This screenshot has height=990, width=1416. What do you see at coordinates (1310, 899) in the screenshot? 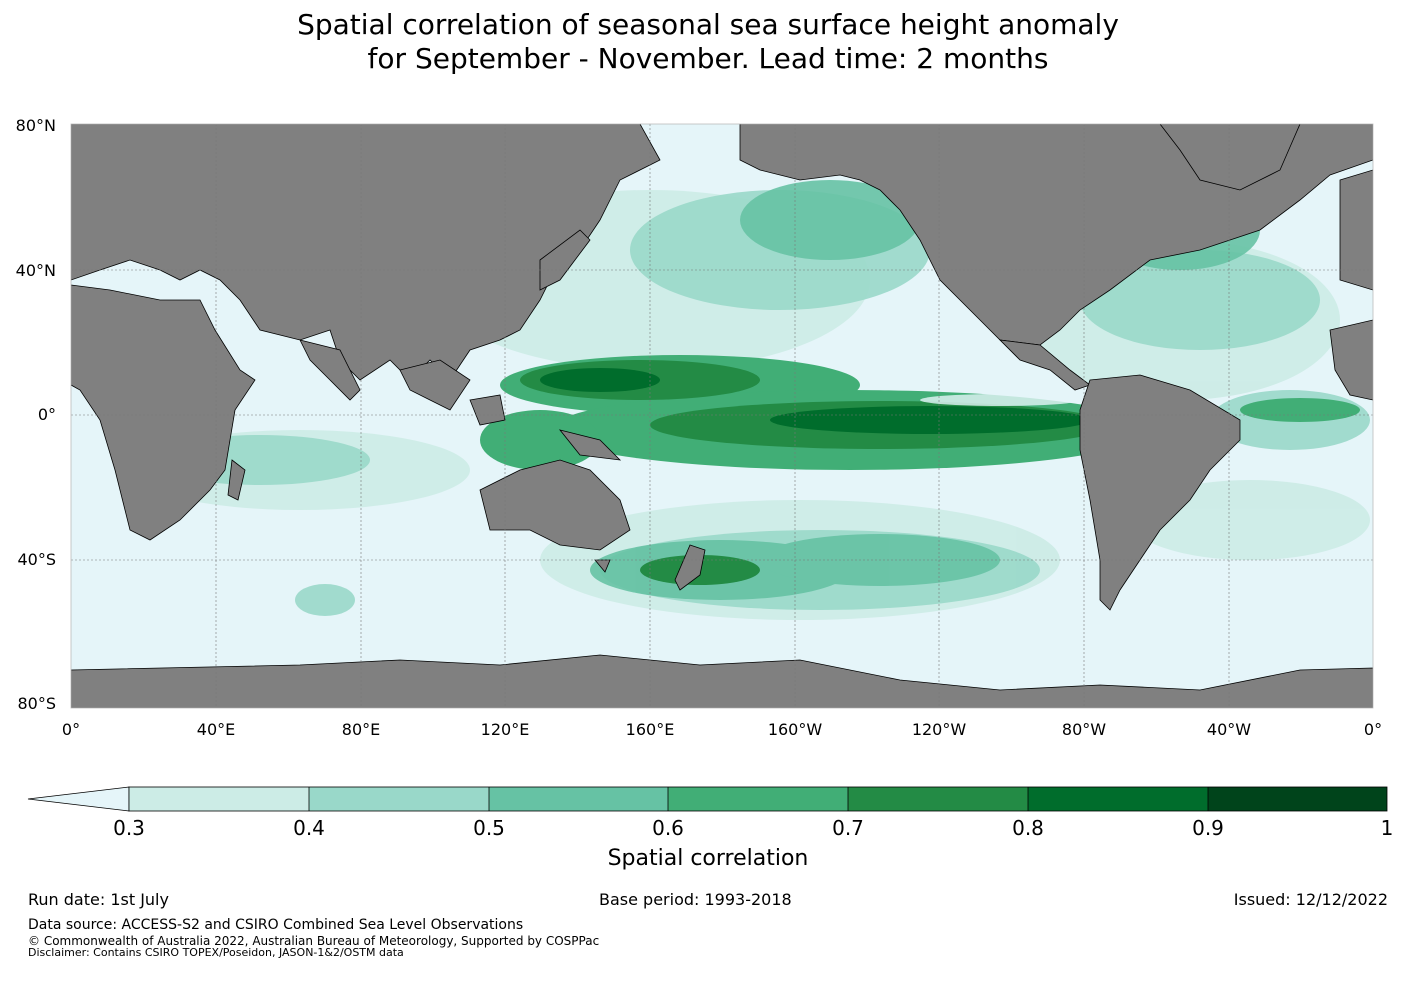
I see `issued-date: Issued: 12/12/2022` at bounding box center [1310, 899].